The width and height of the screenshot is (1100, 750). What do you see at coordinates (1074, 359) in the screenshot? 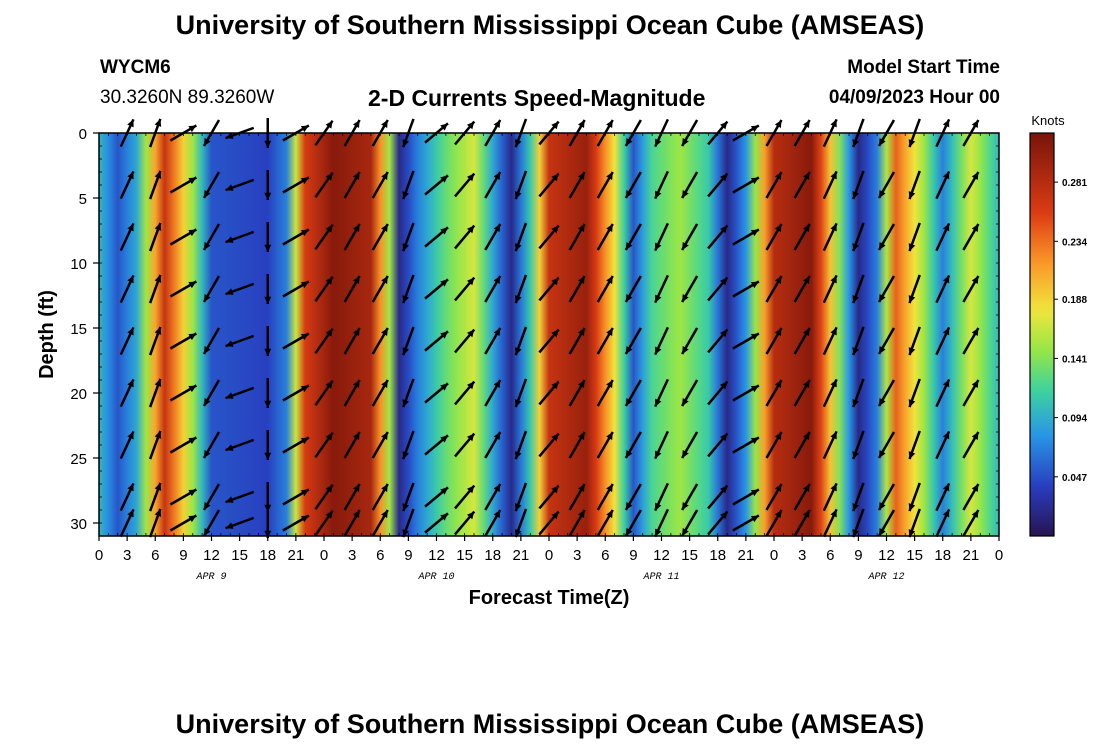
I see `colorbar-tick-label: 0.141` at bounding box center [1074, 359].